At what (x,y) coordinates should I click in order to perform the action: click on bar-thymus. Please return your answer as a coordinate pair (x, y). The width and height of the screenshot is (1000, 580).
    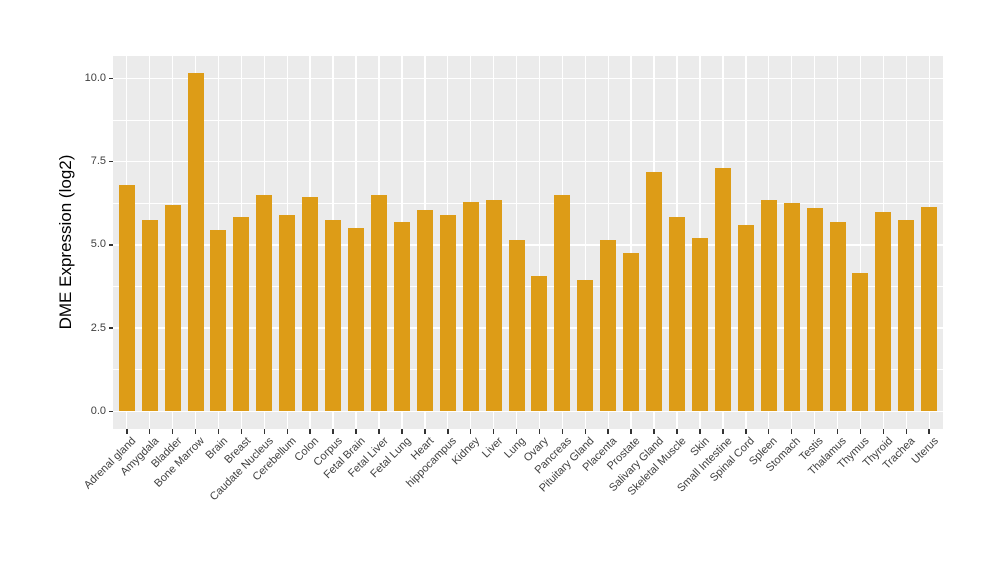
    Looking at the image, I should click on (860, 342).